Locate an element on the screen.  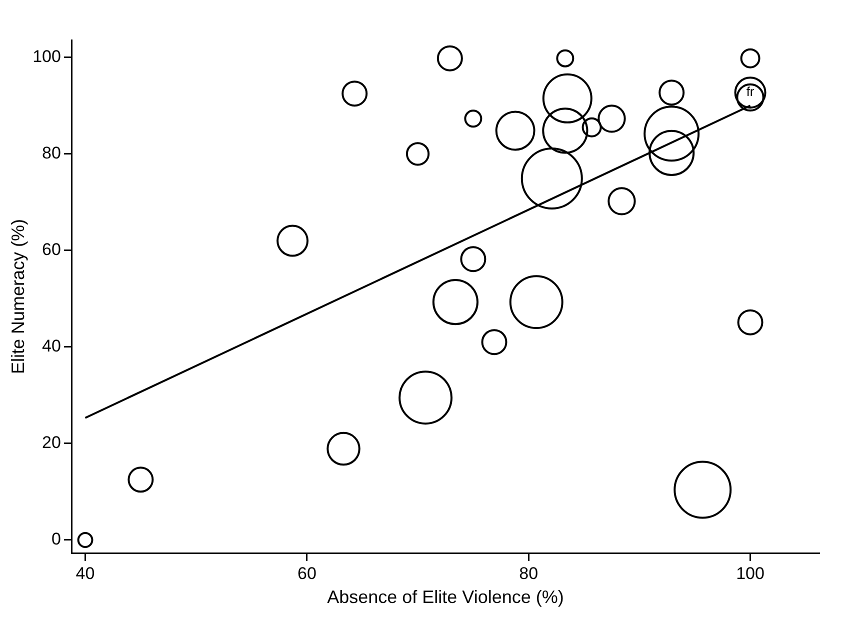
y-tick-label: 0 is located at coordinates (56, 539).